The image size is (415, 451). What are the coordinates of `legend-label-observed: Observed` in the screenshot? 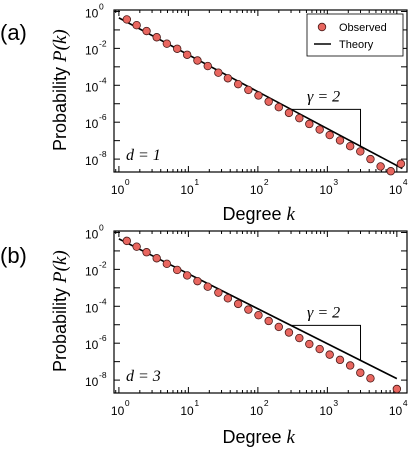 It's located at (363, 28).